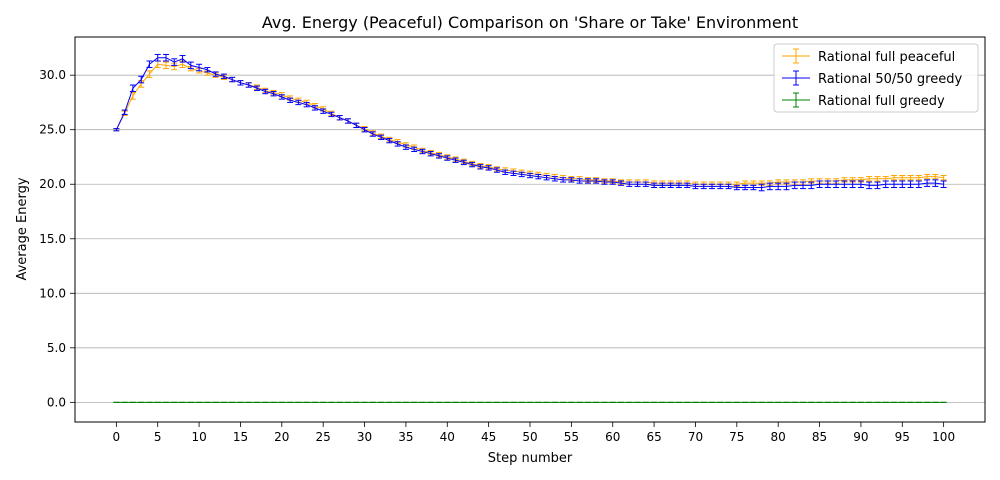 Image resolution: width=1000 pixels, height=480 pixels. Describe the element at coordinates (886, 57) in the screenshot. I see `legend-label: Rational full peaceful` at that location.